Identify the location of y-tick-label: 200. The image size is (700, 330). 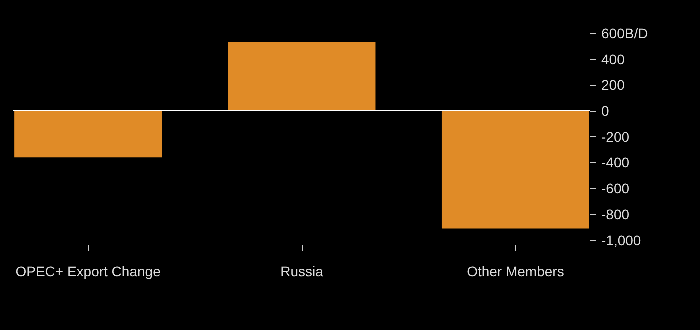
(614, 85).